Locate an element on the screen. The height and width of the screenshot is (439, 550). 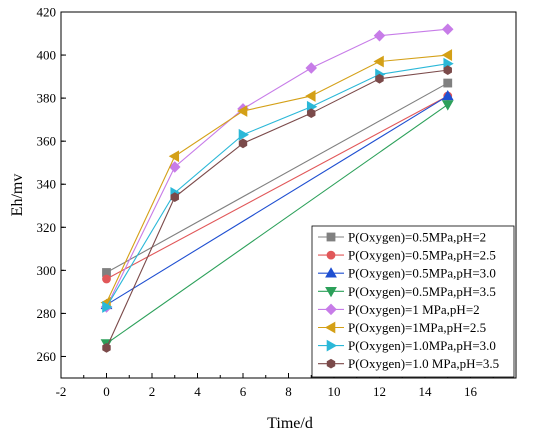
y-axis-title: Eh/mv is located at coordinates (17, 195).